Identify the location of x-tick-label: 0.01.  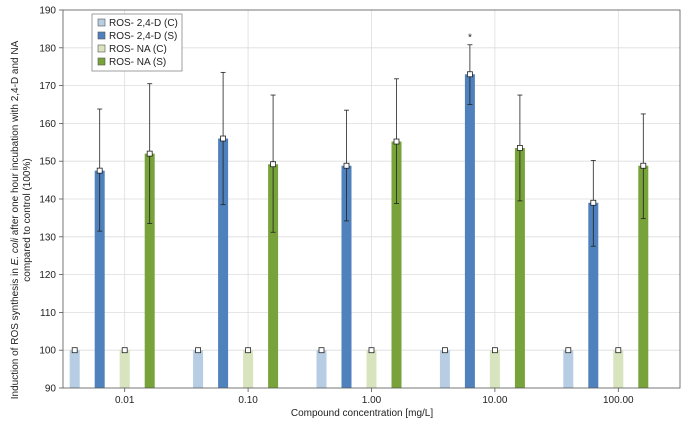
(125, 400).